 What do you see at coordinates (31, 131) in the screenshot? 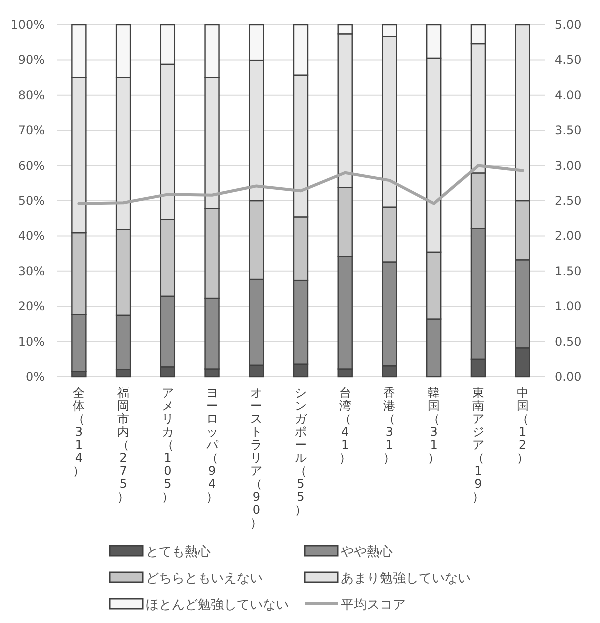
I see `y-tick-label: 70%` at bounding box center [31, 131].